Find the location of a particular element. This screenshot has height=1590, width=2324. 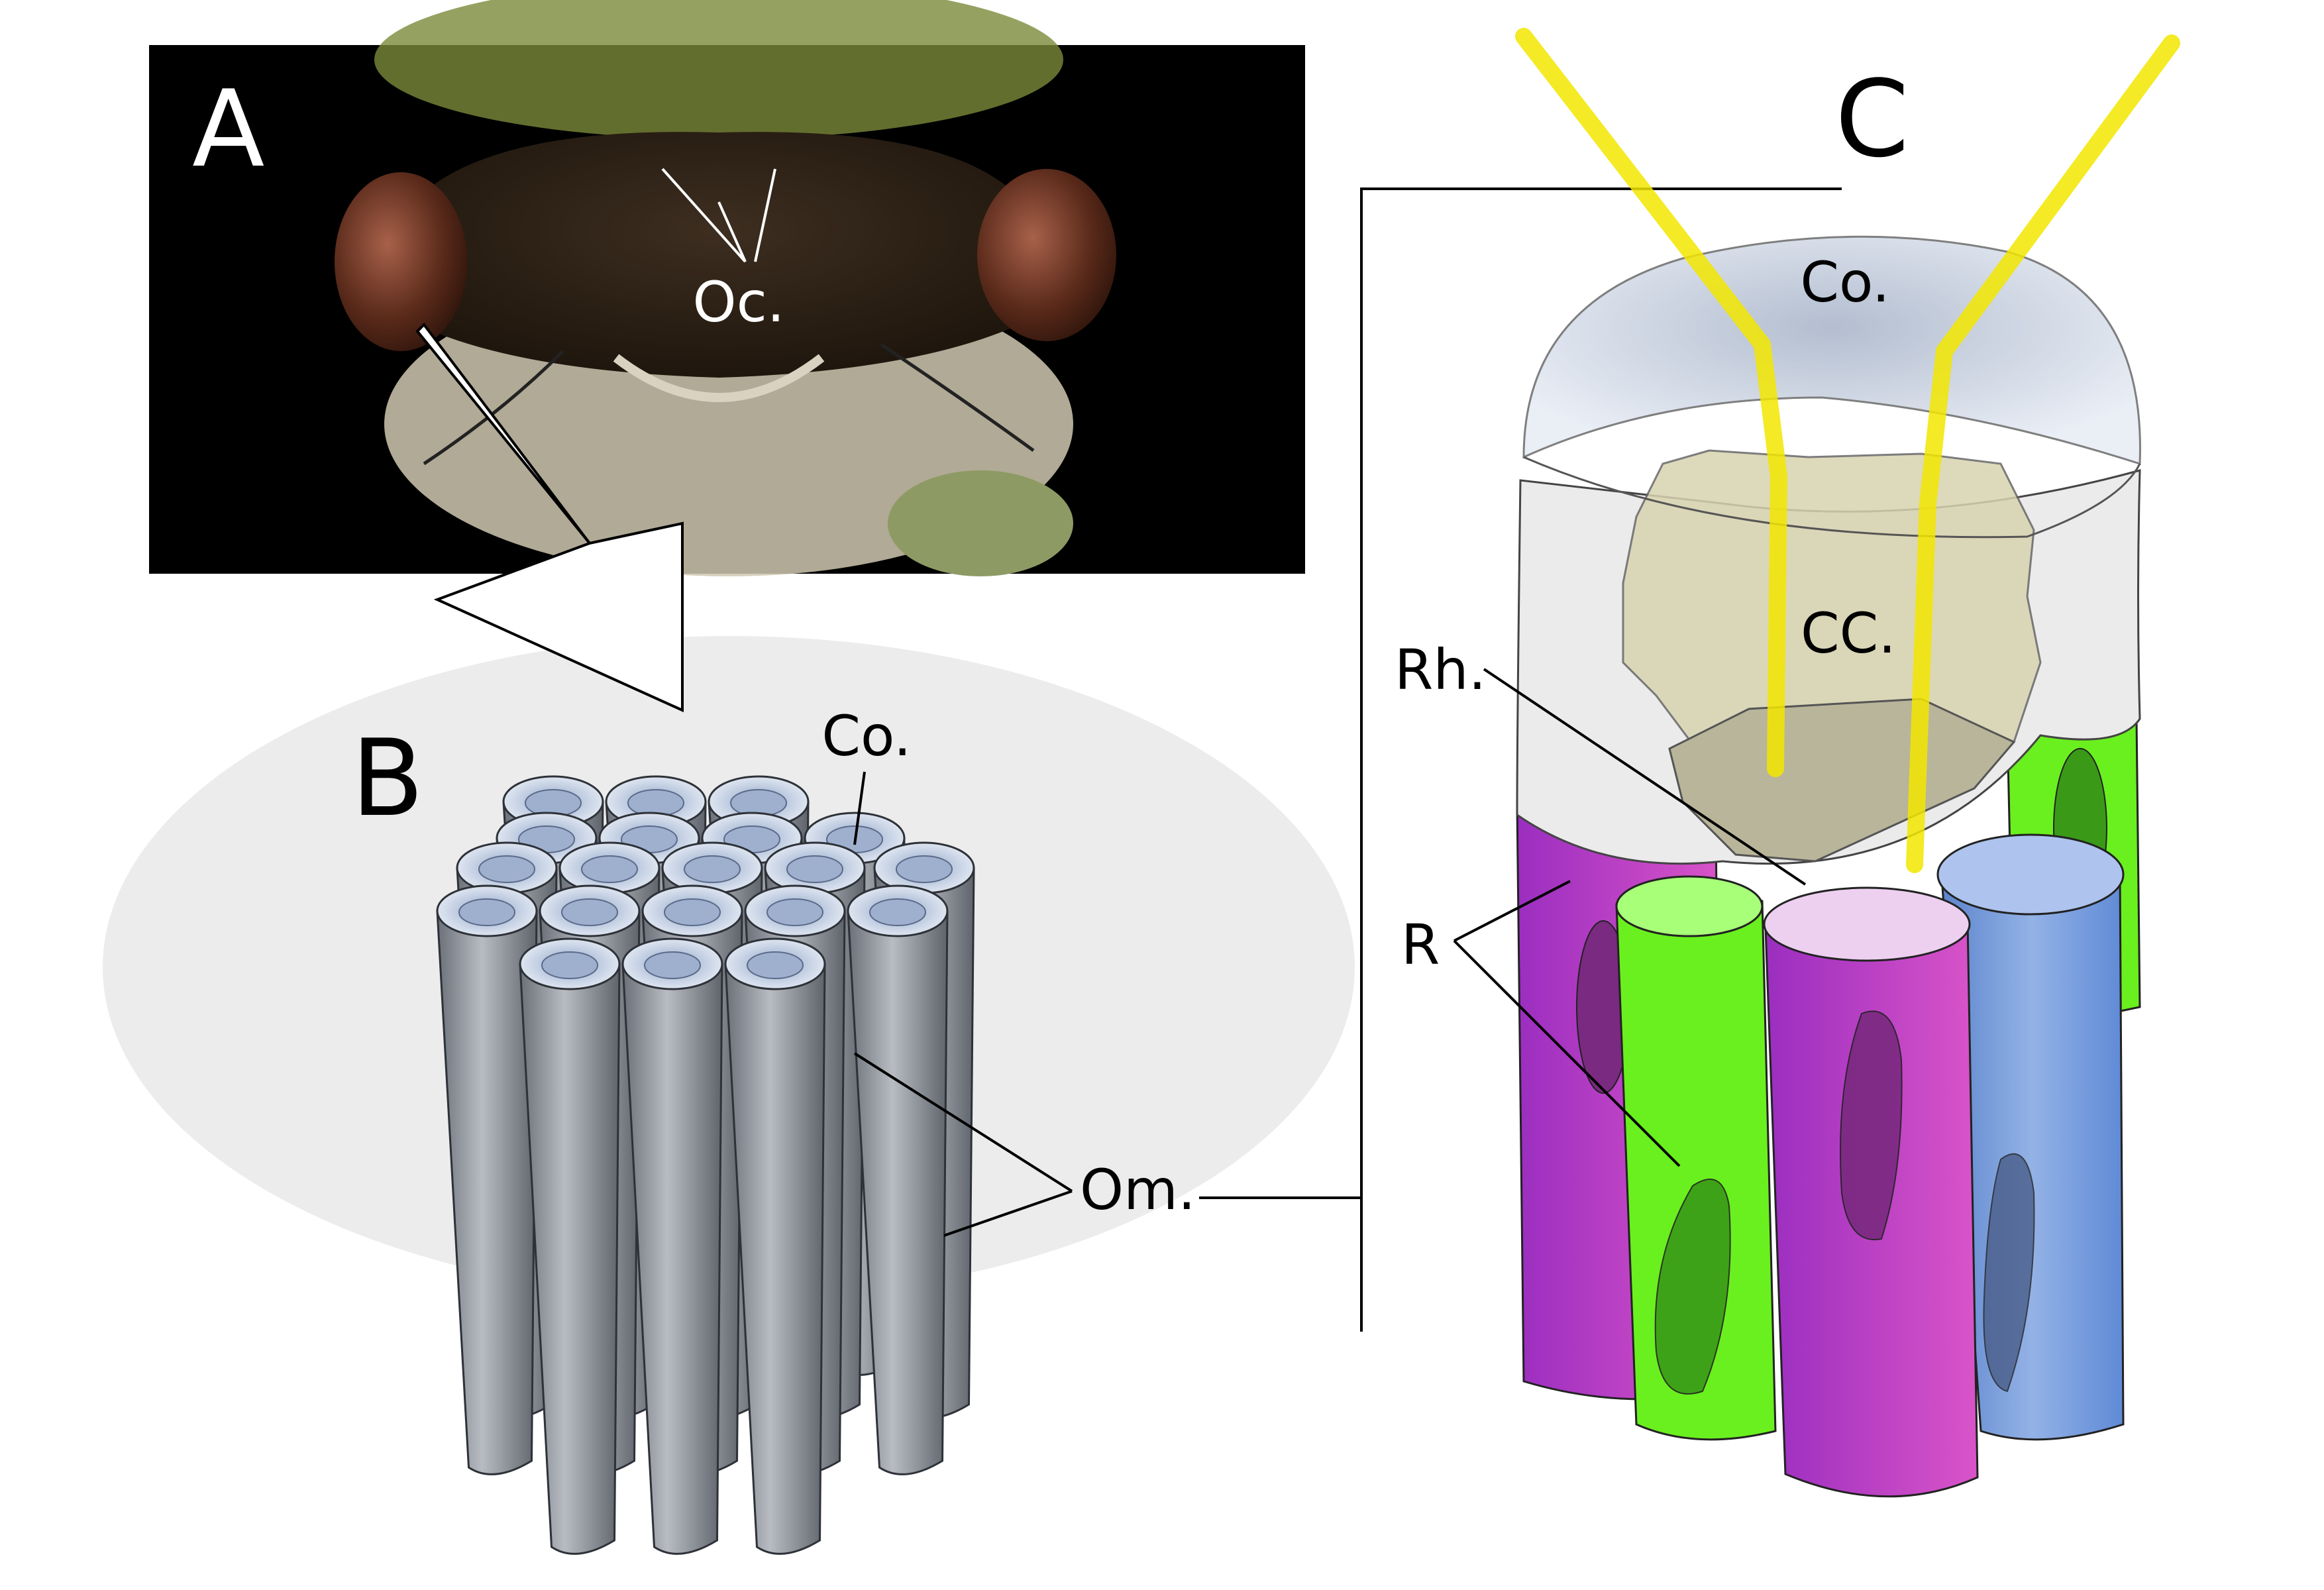

retinula-front-green-top is located at coordinates (1690, 906).